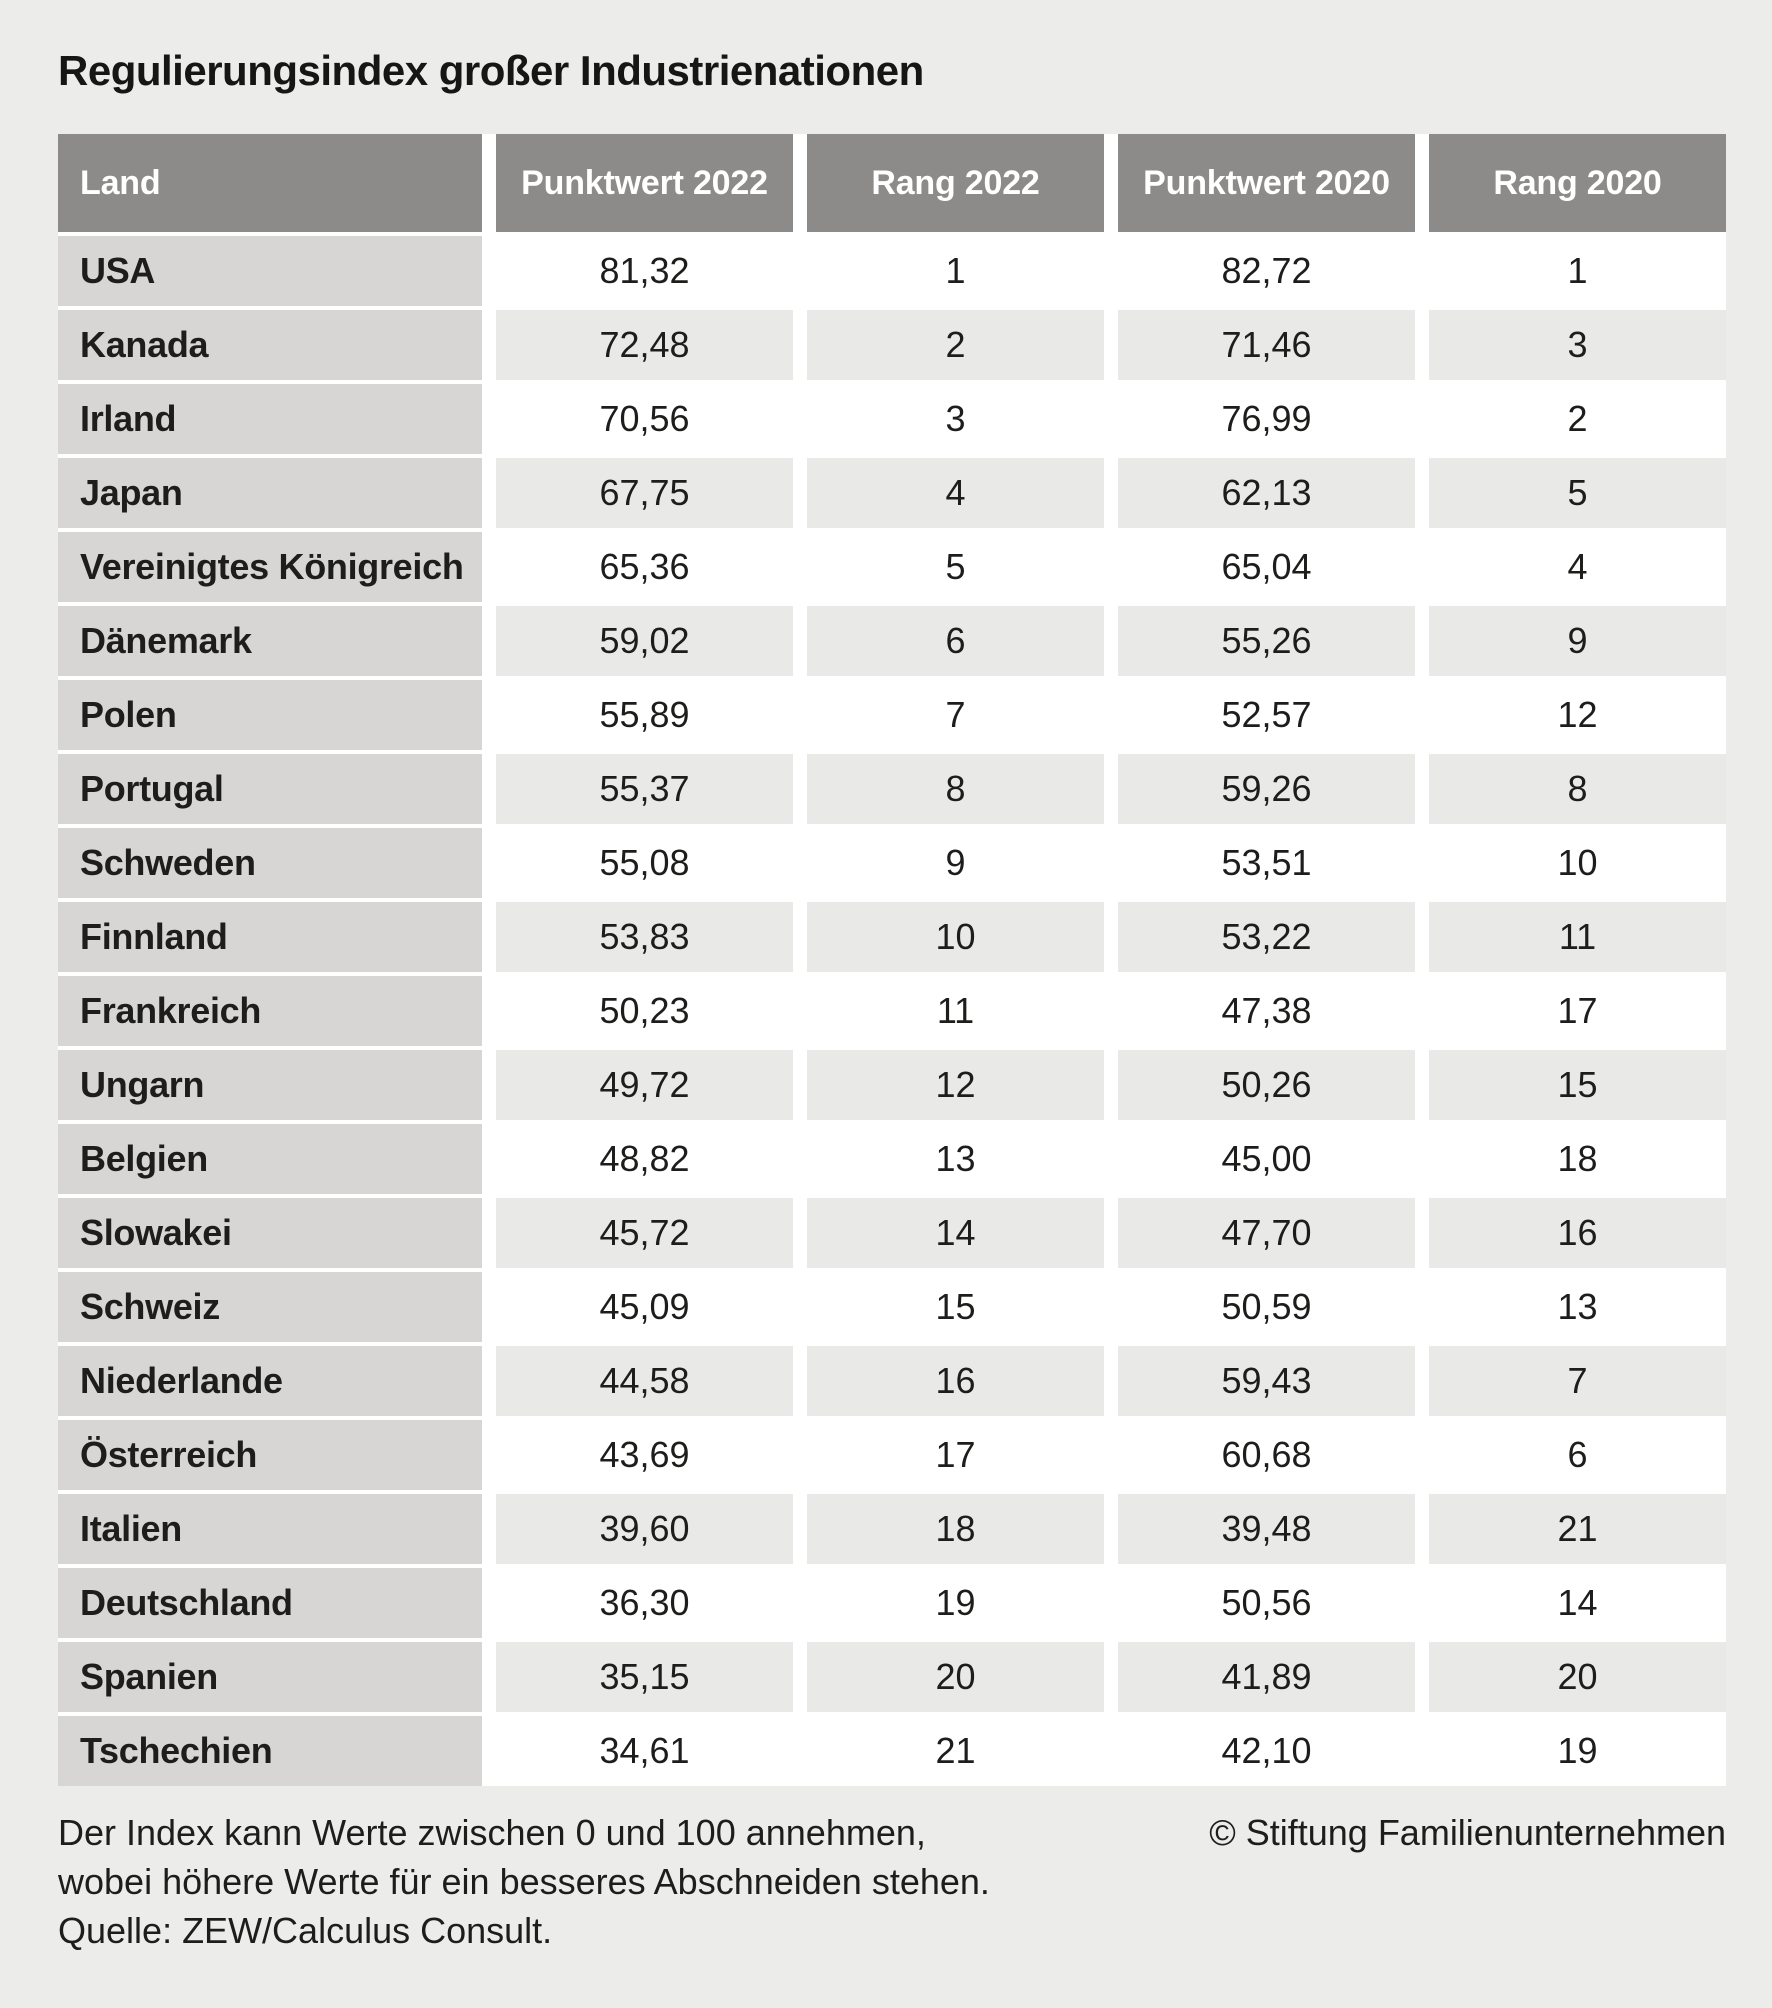 Image resolution: width=1772 pixels, height=2008 pixels. What do you see at coordinates (644, 1159) in the screenshot?
I see `score-cell: 48,82` at bounding box center [644, 1159].